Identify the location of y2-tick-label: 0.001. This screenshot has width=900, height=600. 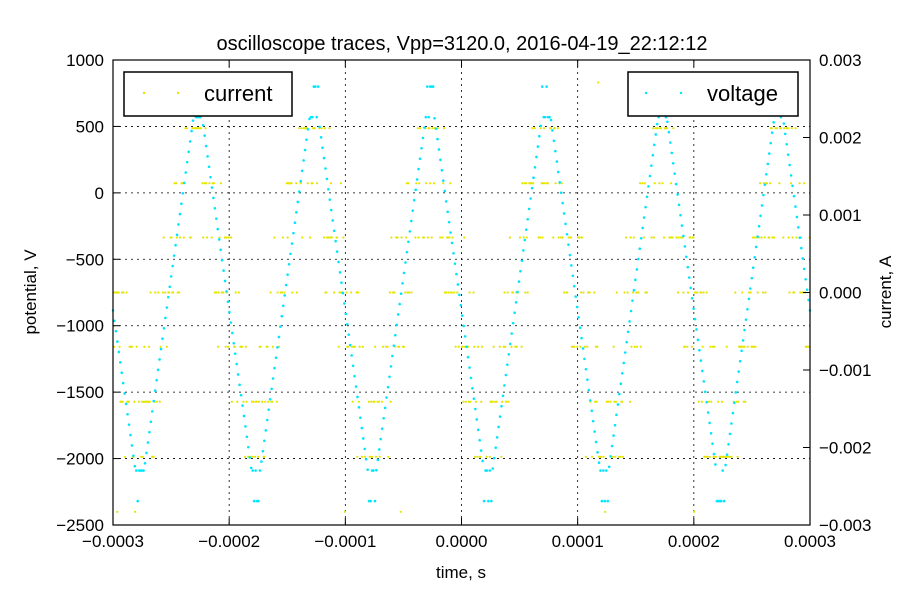
(840, 215).